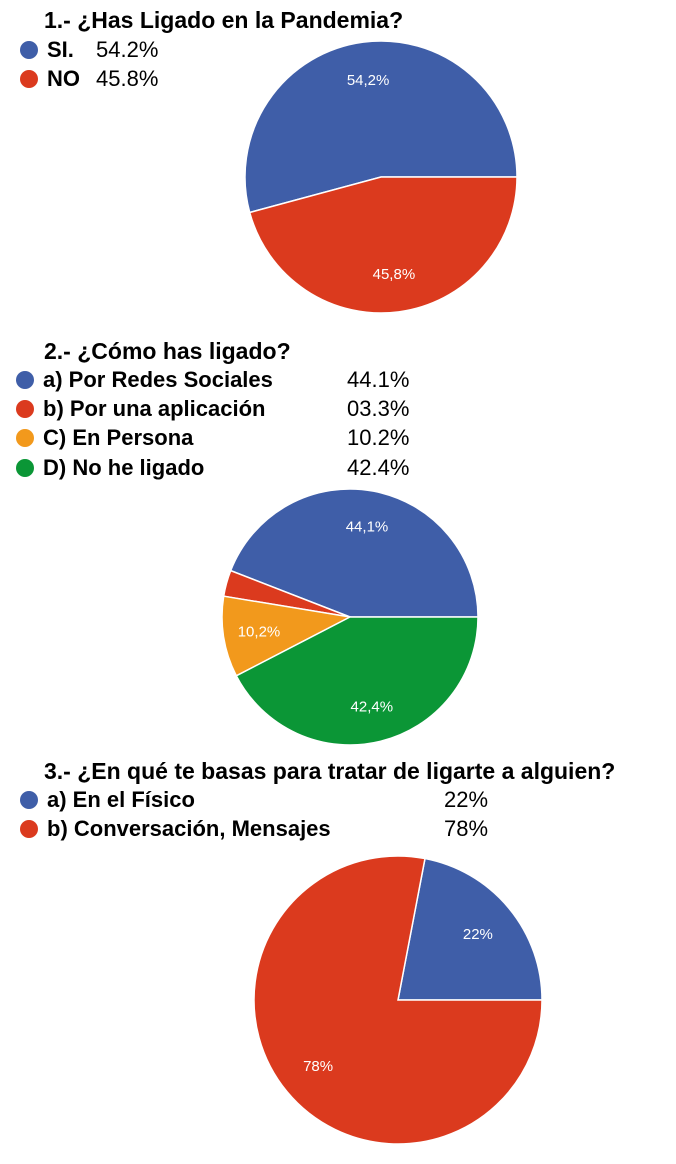 The width and height of the screenshot is (676, 1164). I want to click on chart-2-legend-item-a: a) Por Redes Sociales 44.1%, so click(226, 380).